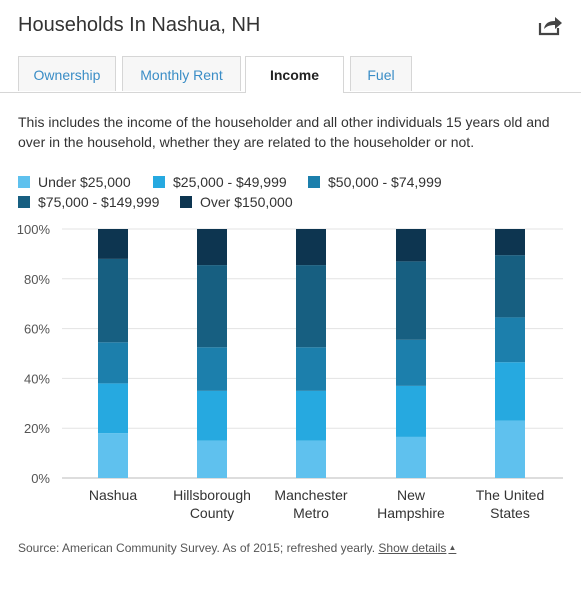 This screenshot has height=614, width=581. What do you see at coordinates (37, 378) in the screenshot?
I see `y-tick-label: 40%` at bounding box center [37, 378].